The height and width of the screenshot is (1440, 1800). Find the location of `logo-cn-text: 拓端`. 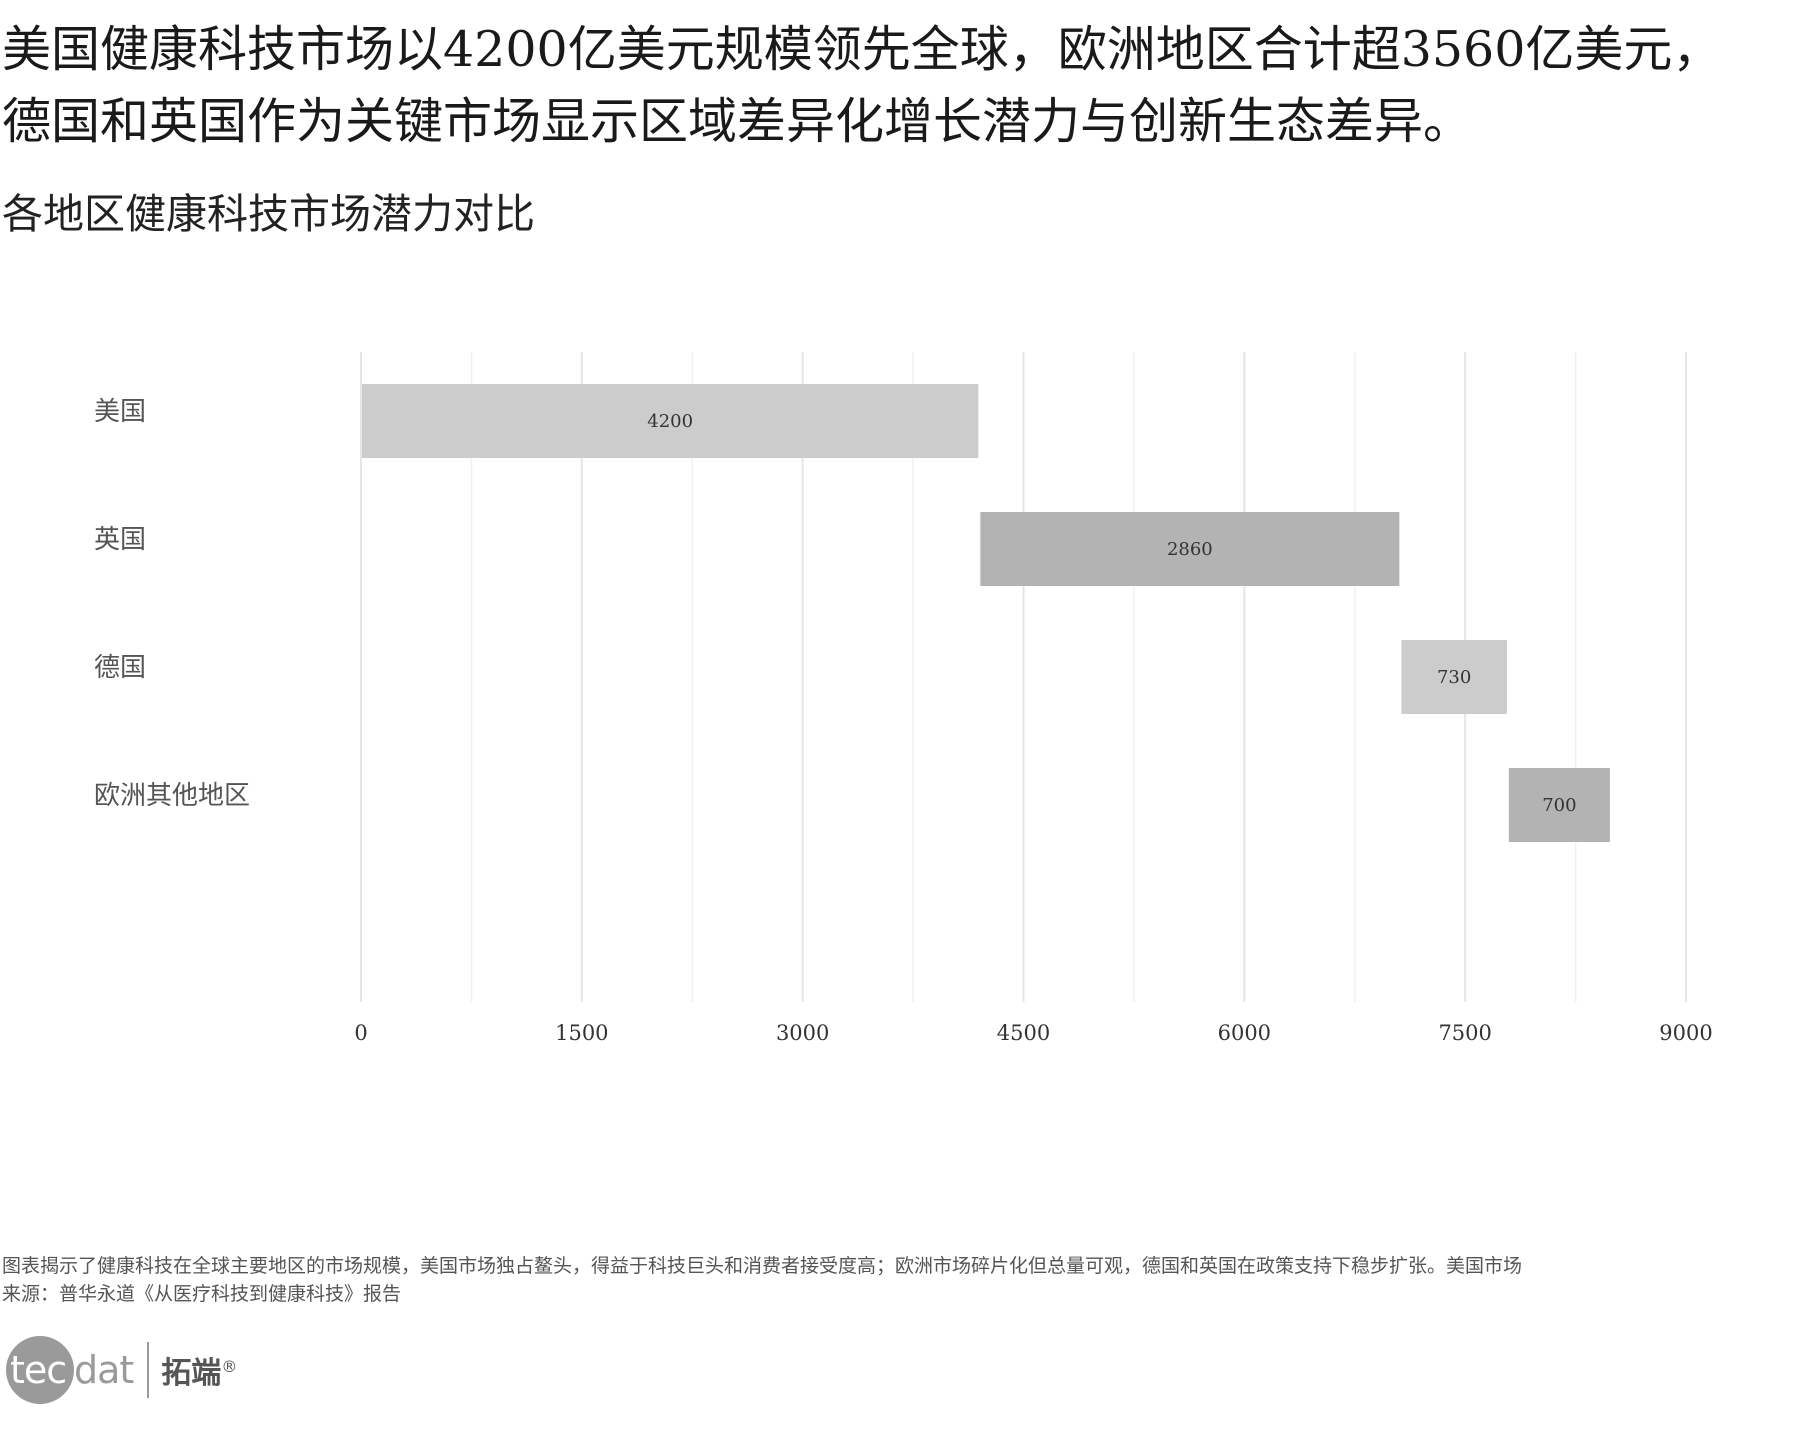

logo-cn-text: 拓端 is located at coordinates (191, 1373).